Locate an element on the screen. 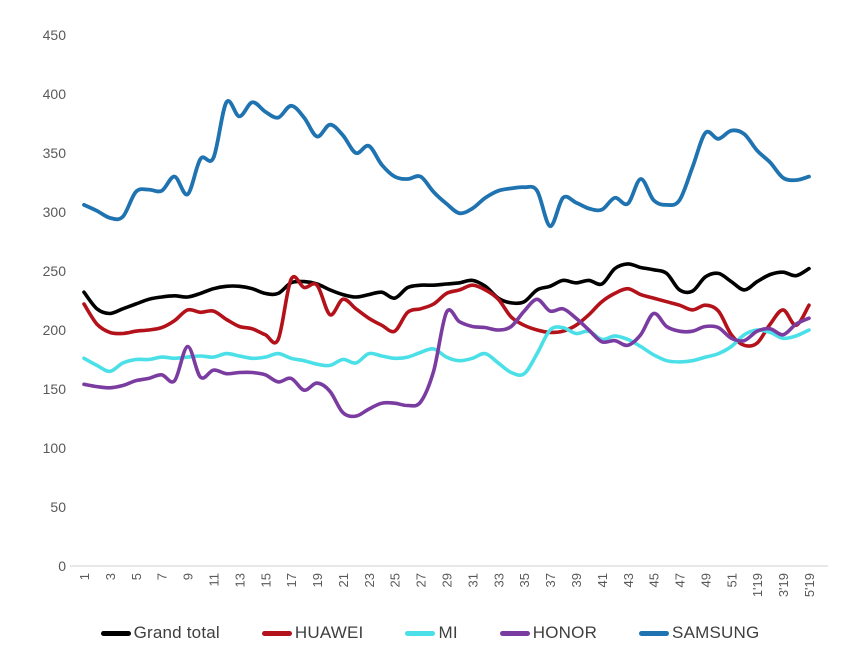 The image size is (860, 671). grand-total-line-swatch is located at coordinates (115, 633).